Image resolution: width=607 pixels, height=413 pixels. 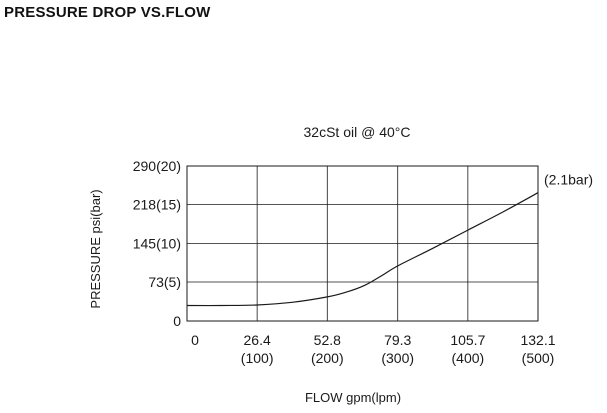 I want to click on page-title: PRESSURE DROP VS.FLOW, so click(x=107, y=12).